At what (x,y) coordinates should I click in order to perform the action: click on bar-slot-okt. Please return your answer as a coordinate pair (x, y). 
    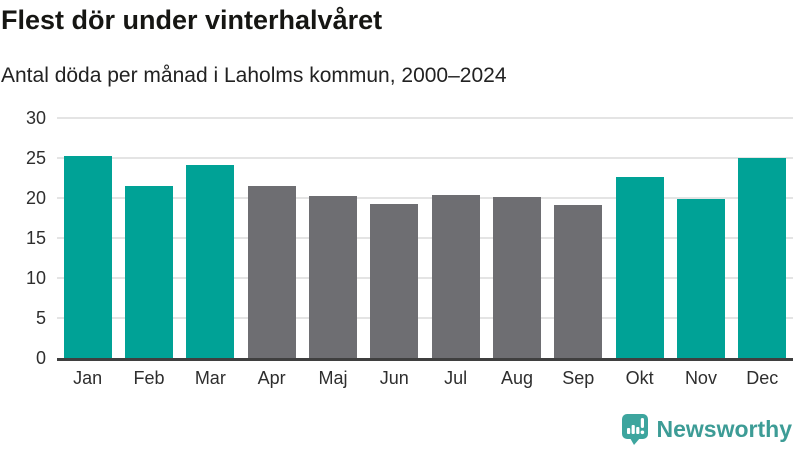
    Looking at the image, I should click on (639, 238).